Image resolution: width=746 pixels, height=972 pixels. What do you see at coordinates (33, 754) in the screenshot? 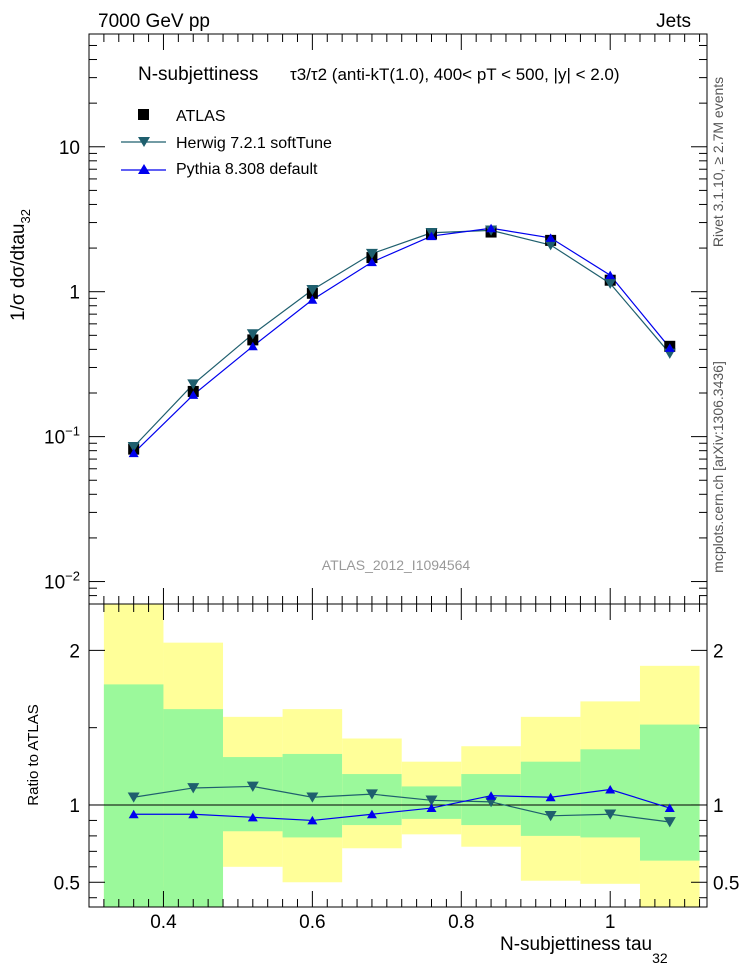
I see `ratio-ylabel: Ratio to ATLAS` at bounding box center [33, 754].